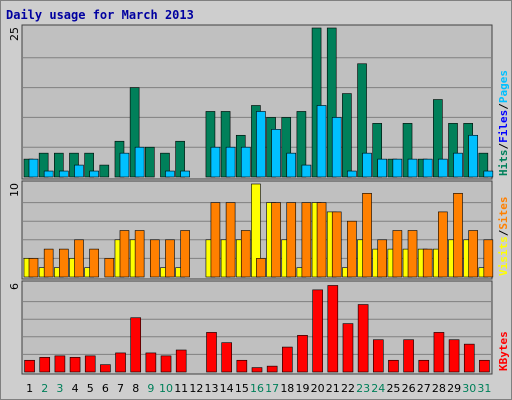  Describe the element at coordinates (181, 388) in the screenshot. I see `day-label-11: 11` at that location.